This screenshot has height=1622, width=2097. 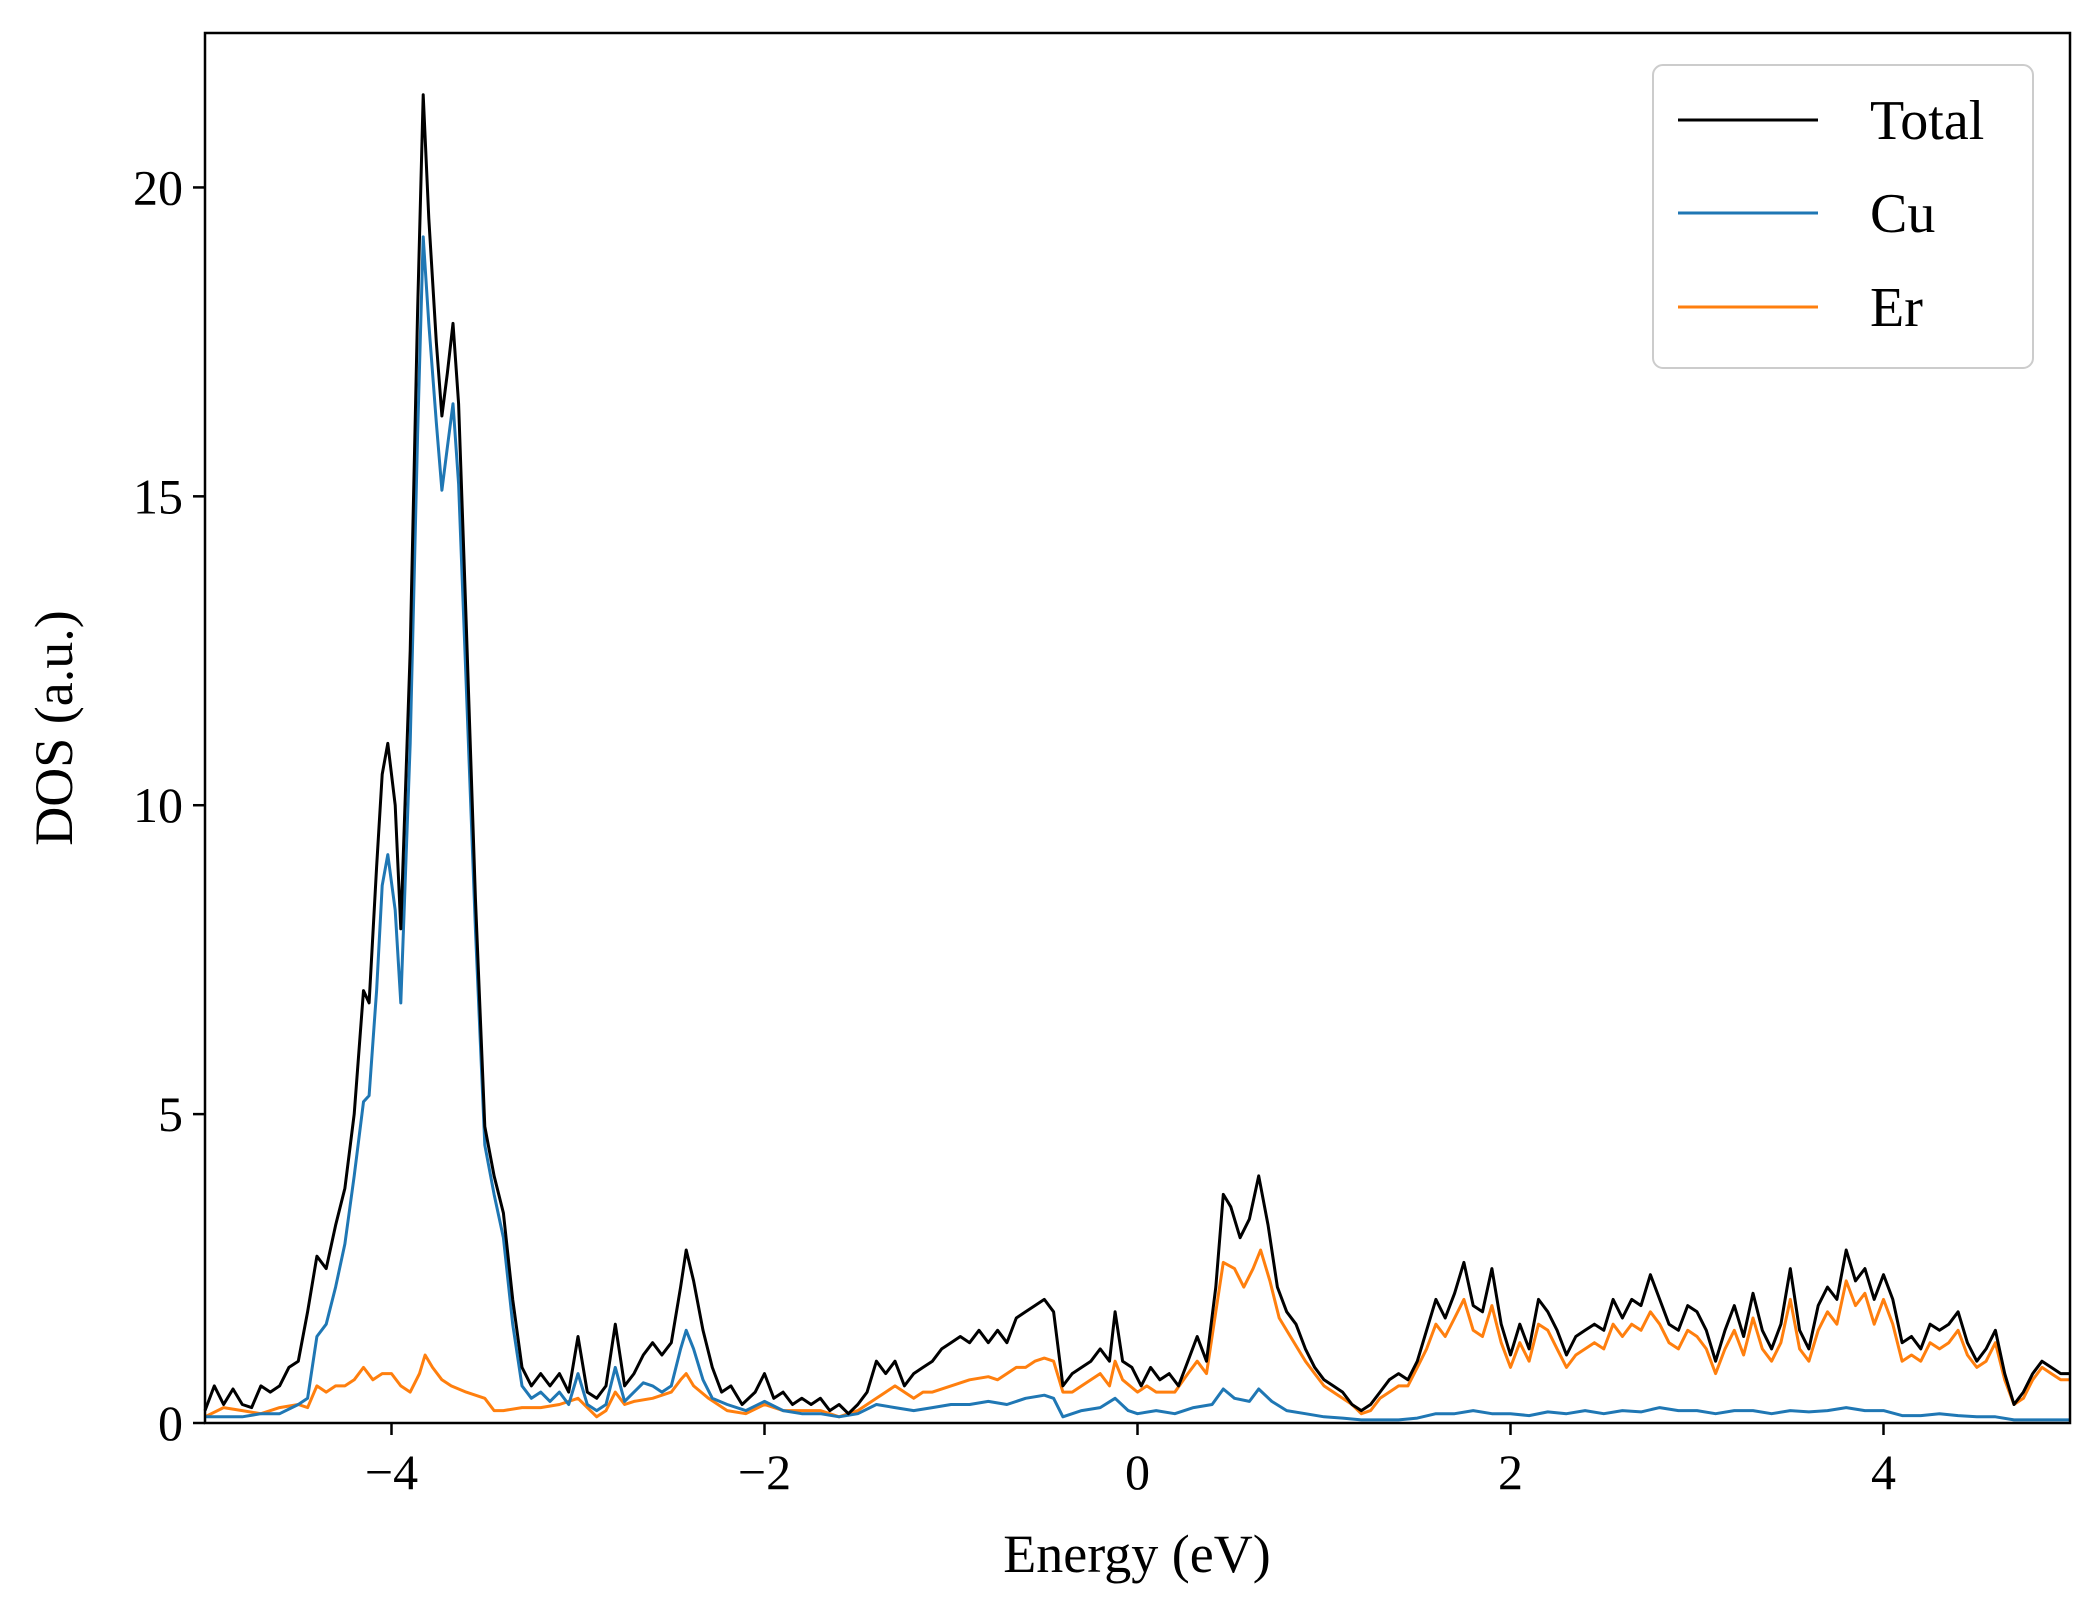 I want to click on y-axis-title: DOS (a.u.), so click(x=54, y=727).